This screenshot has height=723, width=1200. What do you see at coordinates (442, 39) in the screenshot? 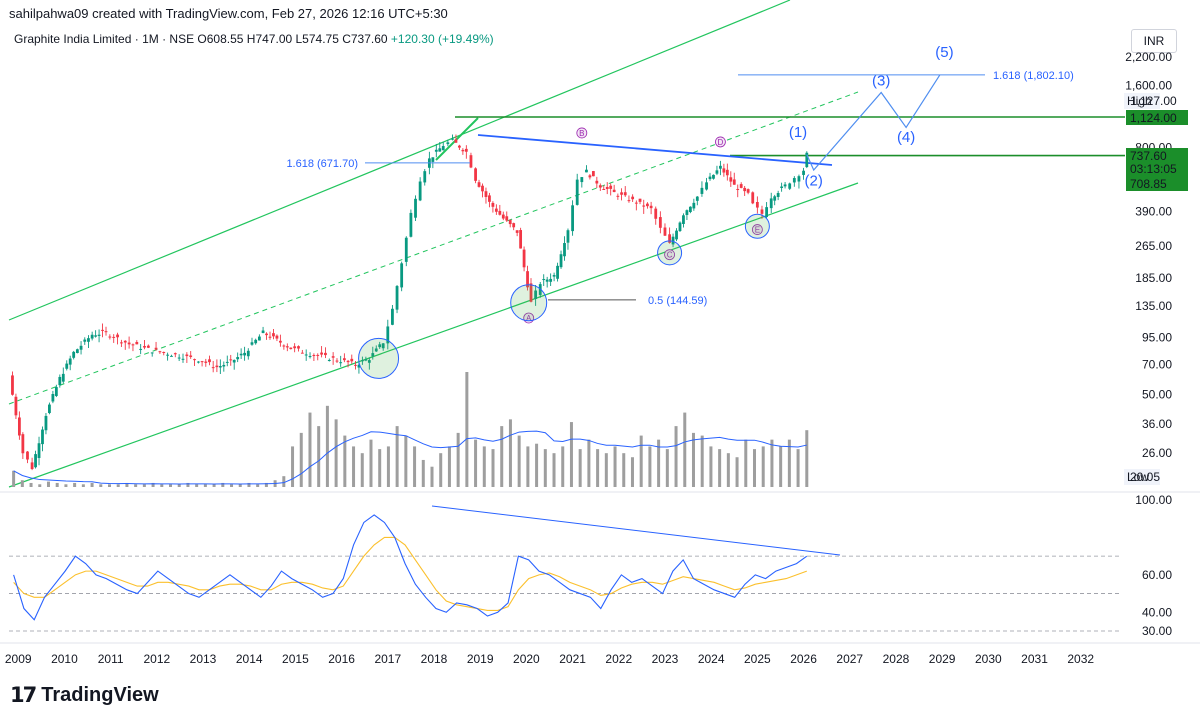
I see `change-value: +120.30 (+19.49%)` at bounding box center [442, 39].